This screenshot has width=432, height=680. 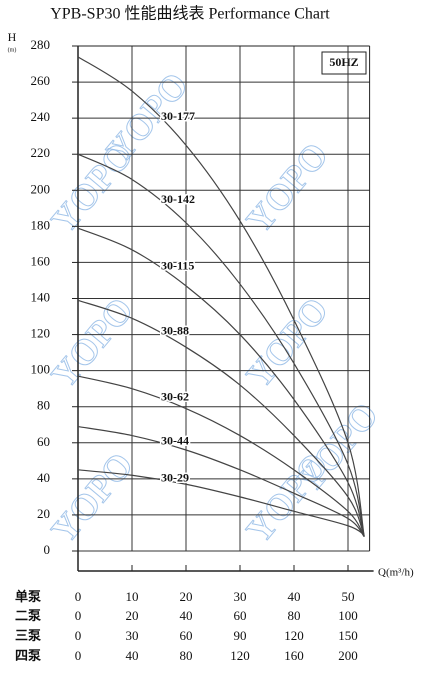 I want to click on y-axis-label: H, so click(x=12, y=37).